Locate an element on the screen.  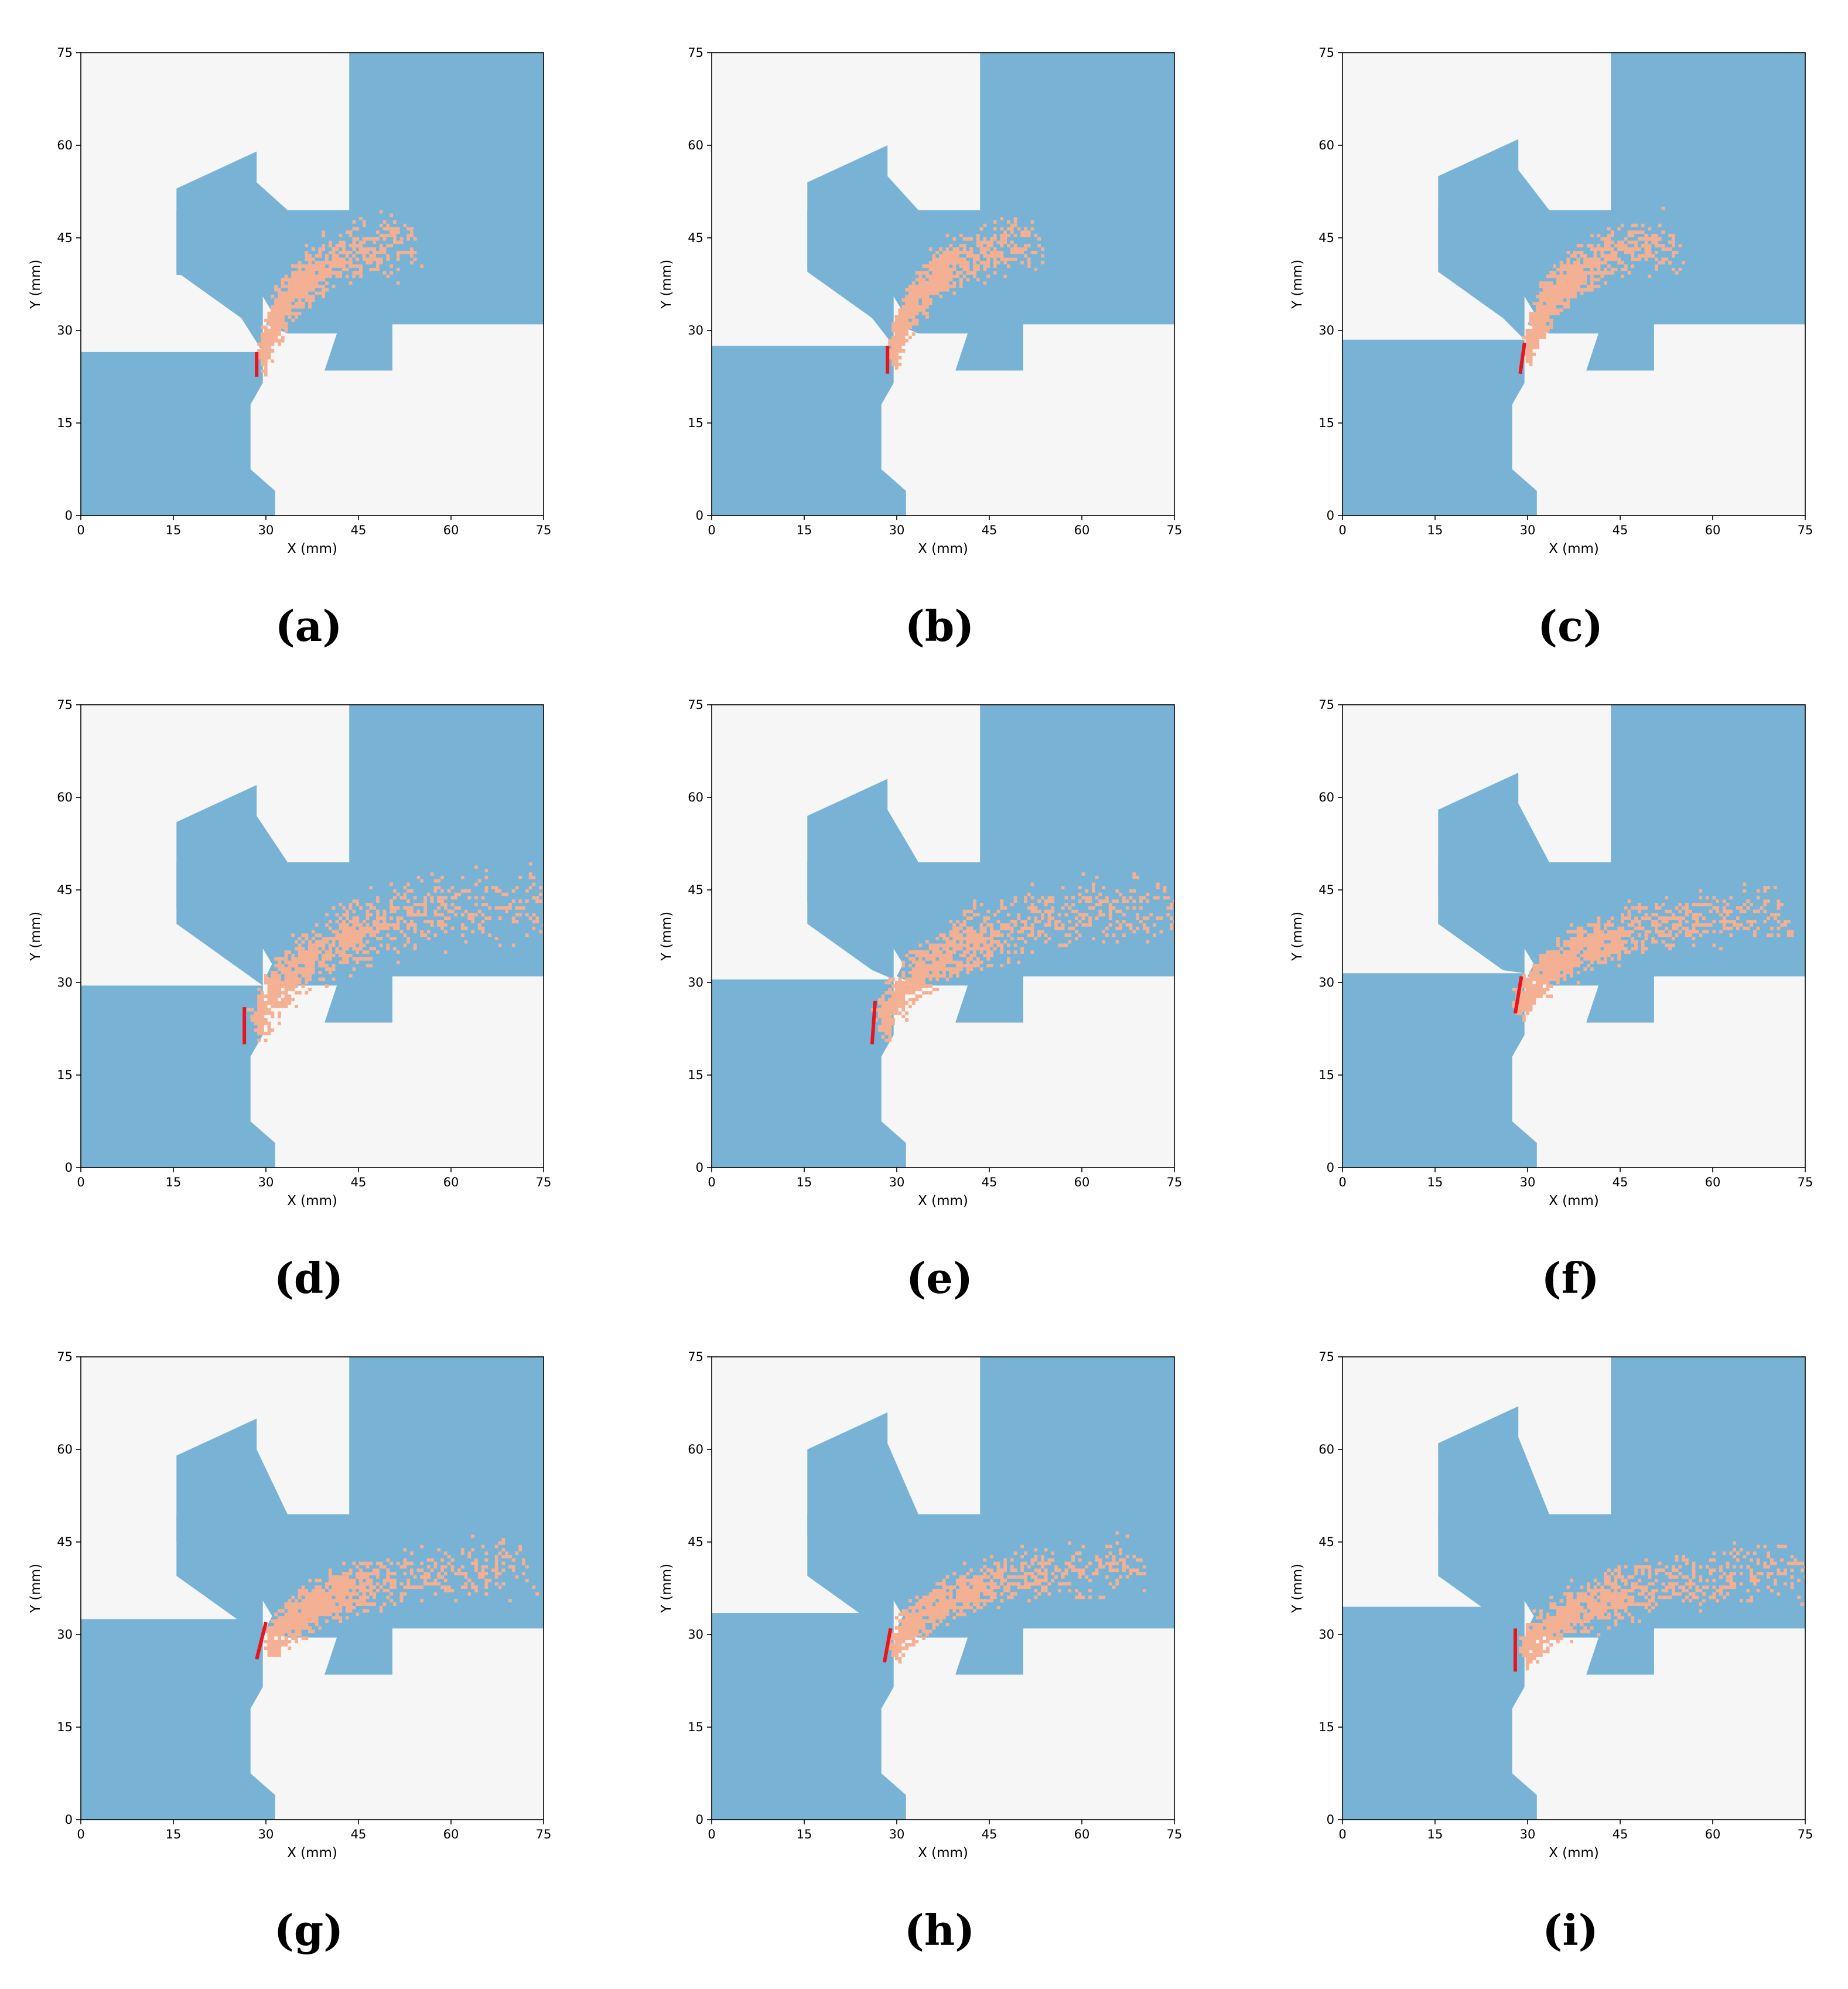
y-axis-label: Y (mm) is located at coordinates (666, 284).